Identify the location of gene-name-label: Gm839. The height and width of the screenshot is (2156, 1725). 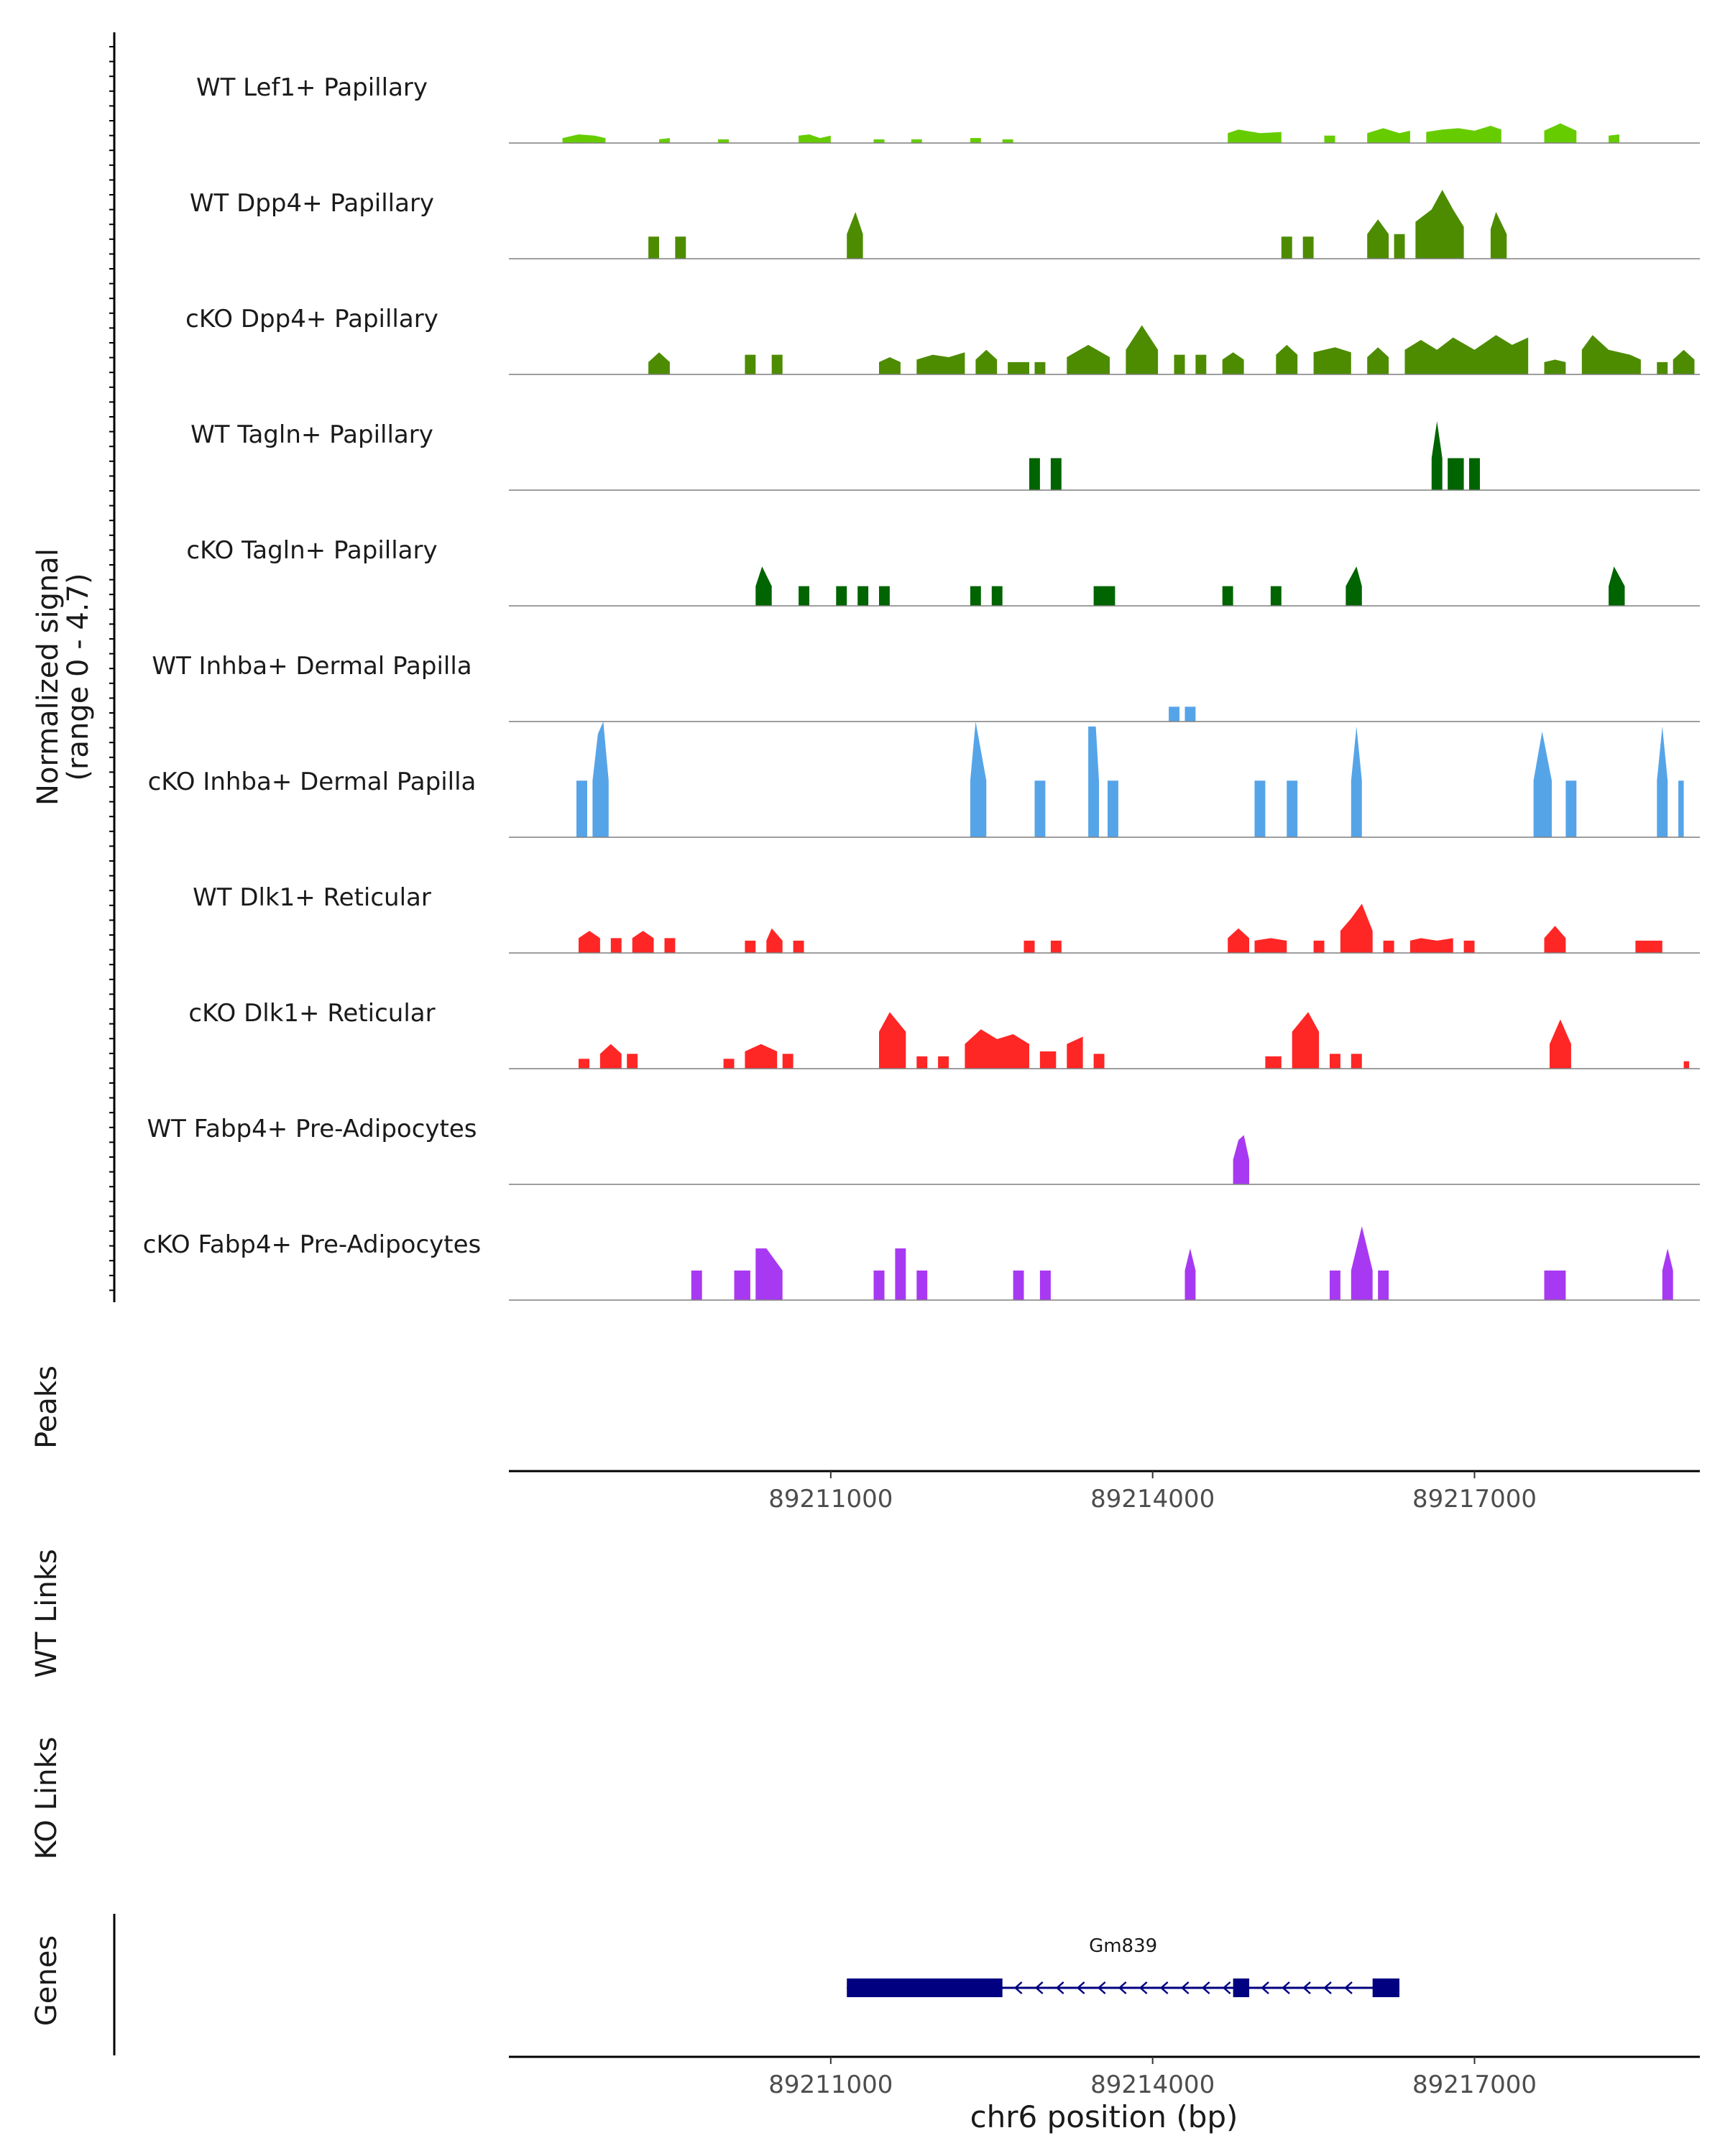
(1123, 1946).